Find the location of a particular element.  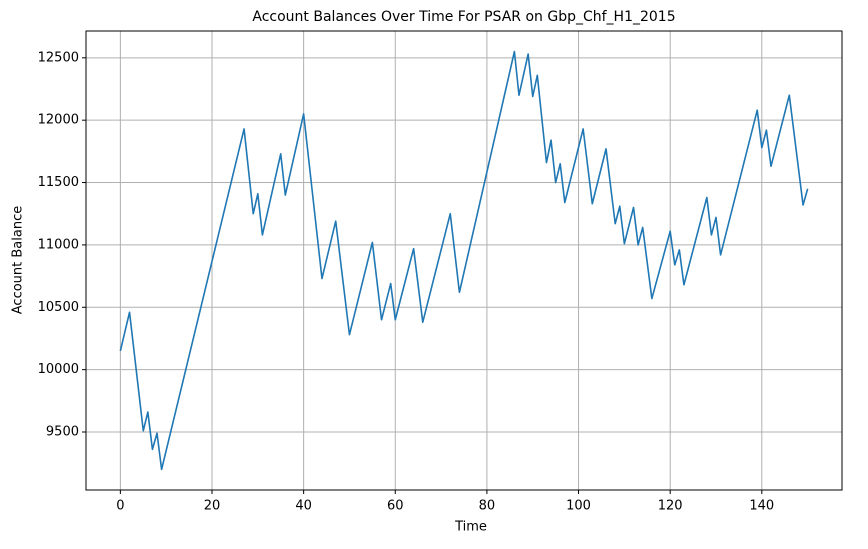

x-tick-label: 140 is located at coordinates (761, 506).